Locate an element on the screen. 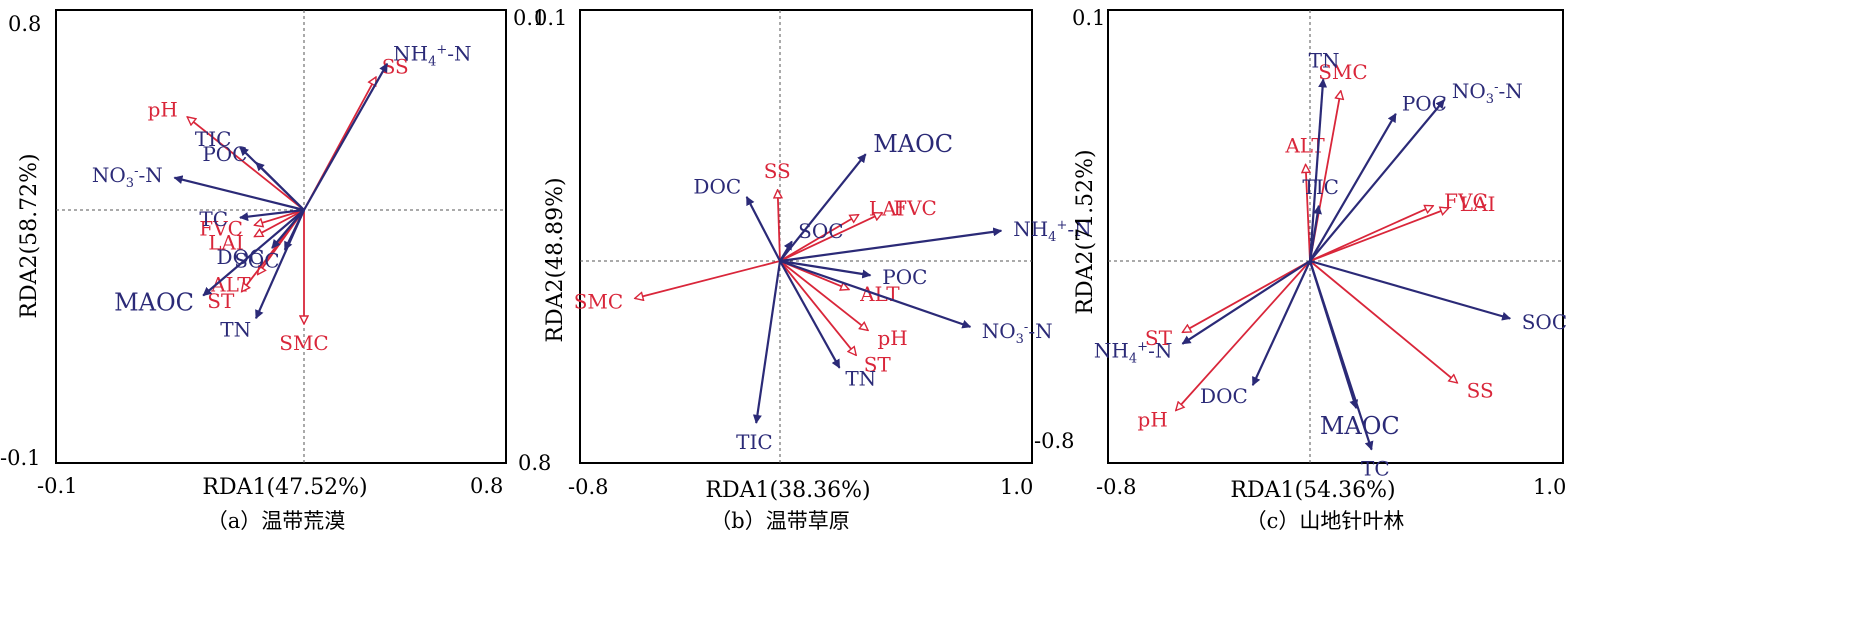  vector-arrow-st is located at coordinates (817, 307).